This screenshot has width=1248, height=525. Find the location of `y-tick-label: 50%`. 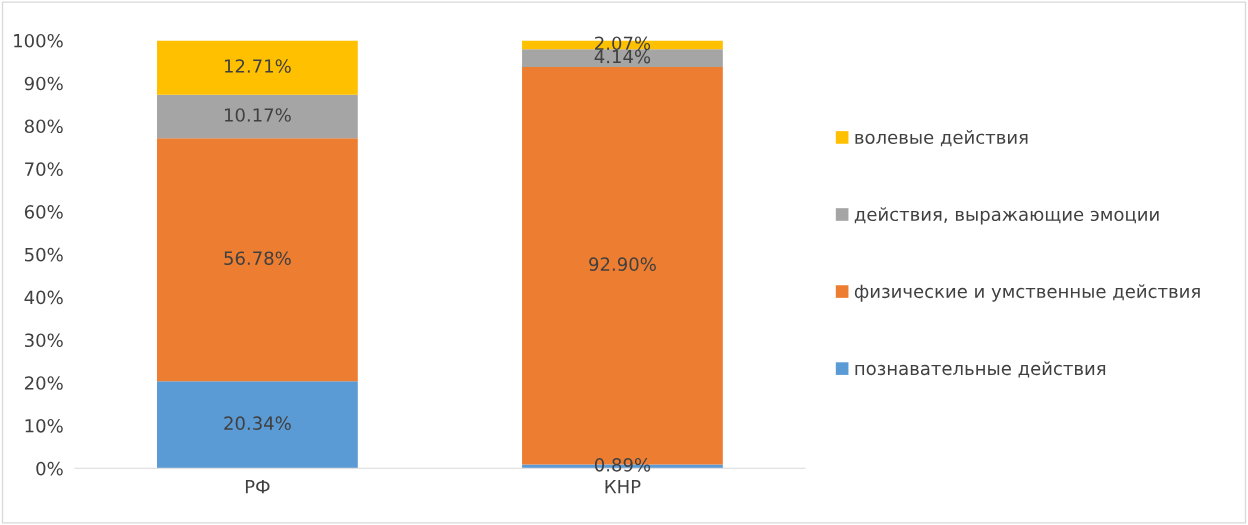

y-tick-label: 50% is located at coordinates (44, 254).